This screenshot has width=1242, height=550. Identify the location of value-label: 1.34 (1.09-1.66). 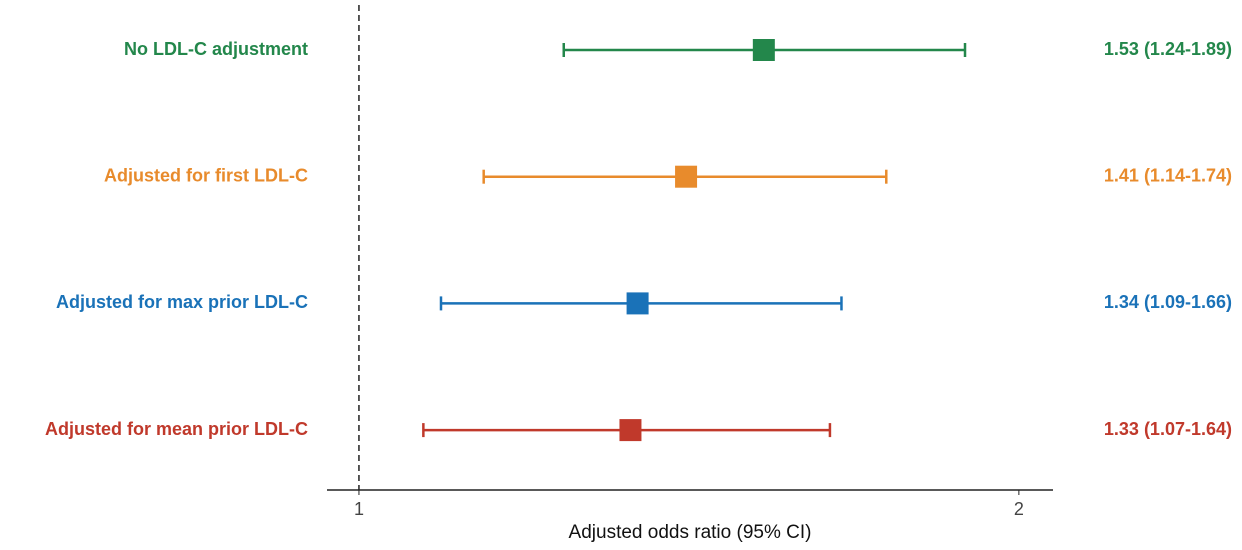
(1168, 302).